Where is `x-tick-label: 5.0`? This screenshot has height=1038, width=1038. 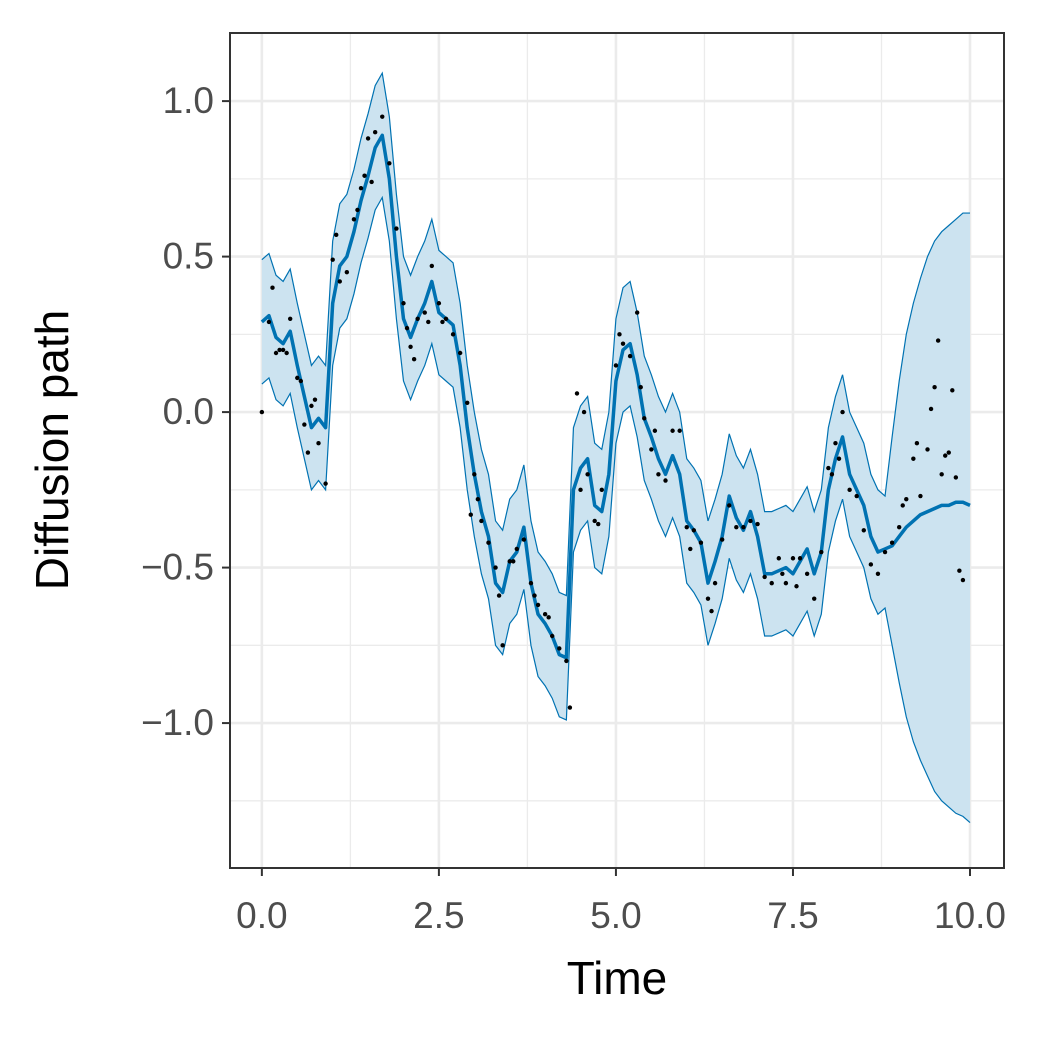 x-tick-label: 5.0 is located at coordinates (615, 915).